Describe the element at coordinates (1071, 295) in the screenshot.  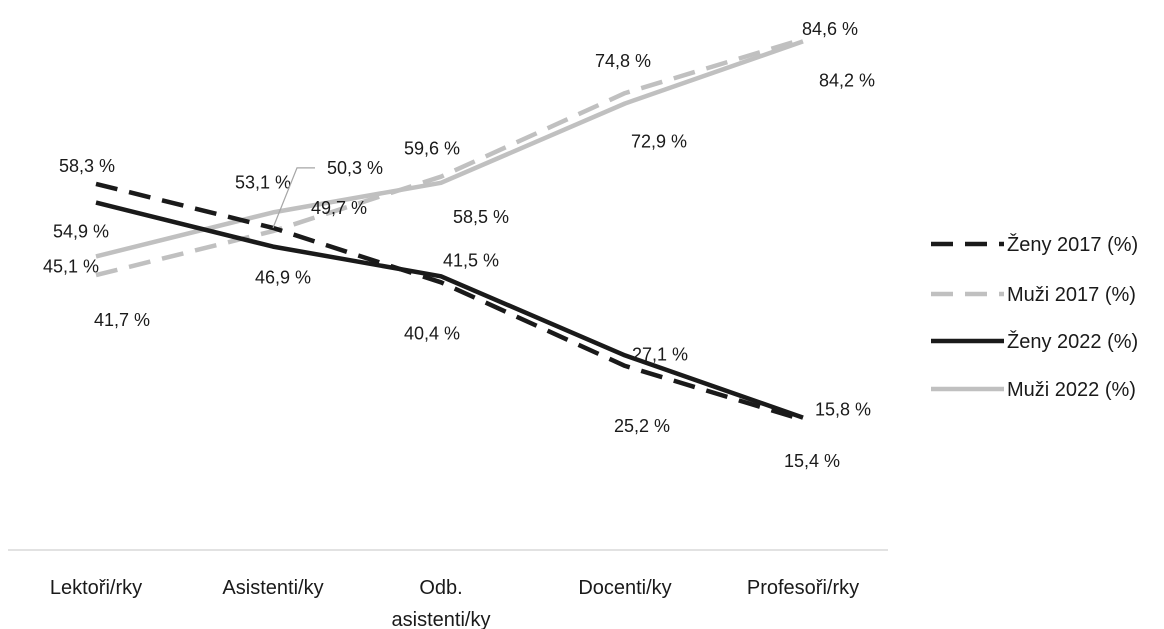
I see `legend-label: Muži 2017 (%)` at that location.